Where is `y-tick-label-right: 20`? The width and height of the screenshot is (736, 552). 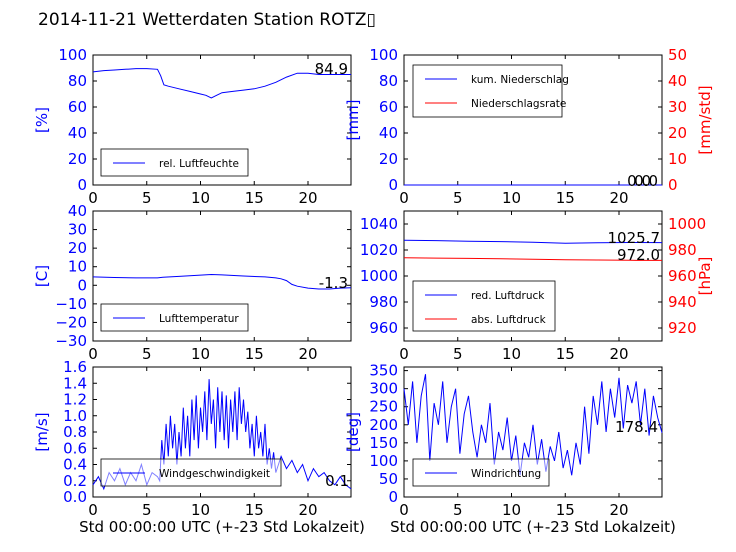
y-tick-label-right: 20 is located at coordinates (677, 133).